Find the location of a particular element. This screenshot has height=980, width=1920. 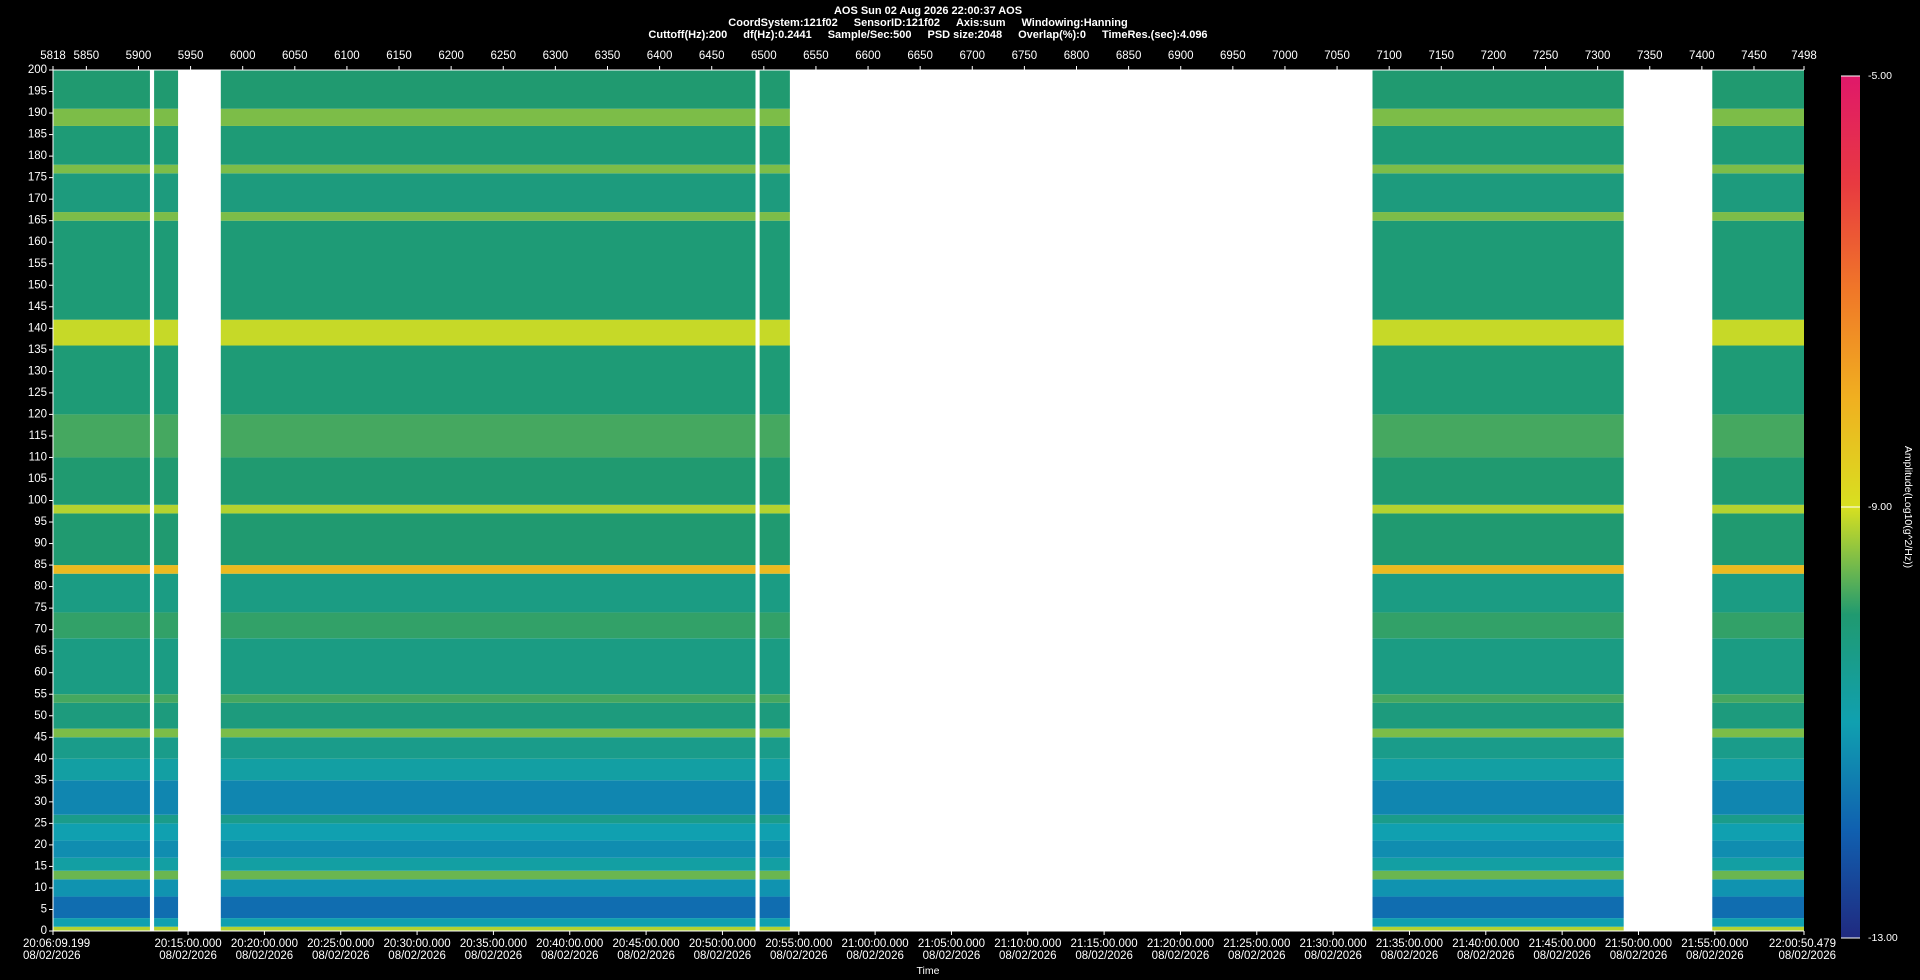

time-tick-label: 20:25:00.000 is located at coordinates (340, 944).